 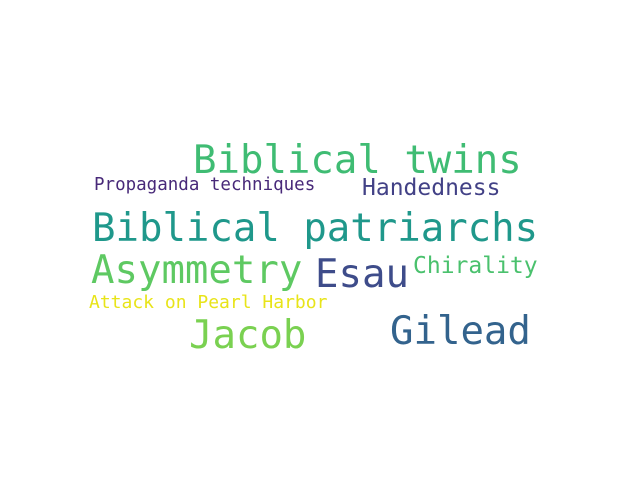 What do you see at coordinates (208, 302) in the screenshot?
I see `word-attack-on-pearl-harbor: Attack on Pearl Harbor` at bounding box center [208, 302].